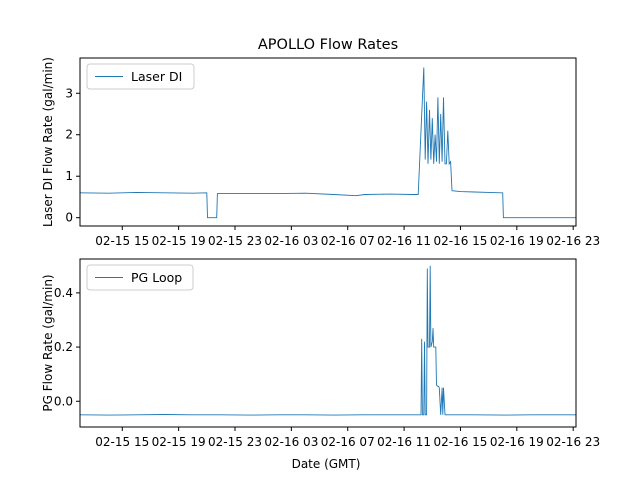  I want to click on x-tick-label-top: 02-15 19, so click(179, 241).